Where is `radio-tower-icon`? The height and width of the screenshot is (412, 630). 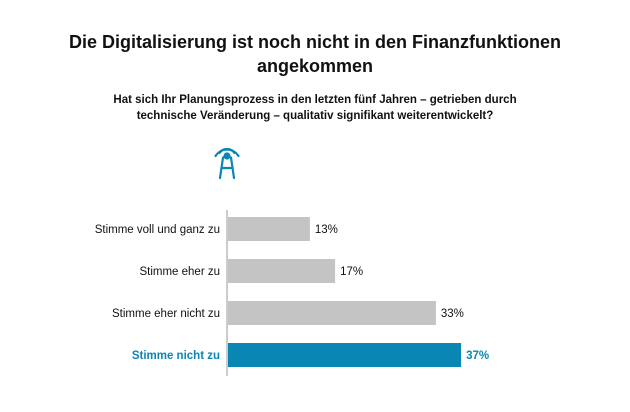 radio-tower-icon is located at coordinates (227, 160).